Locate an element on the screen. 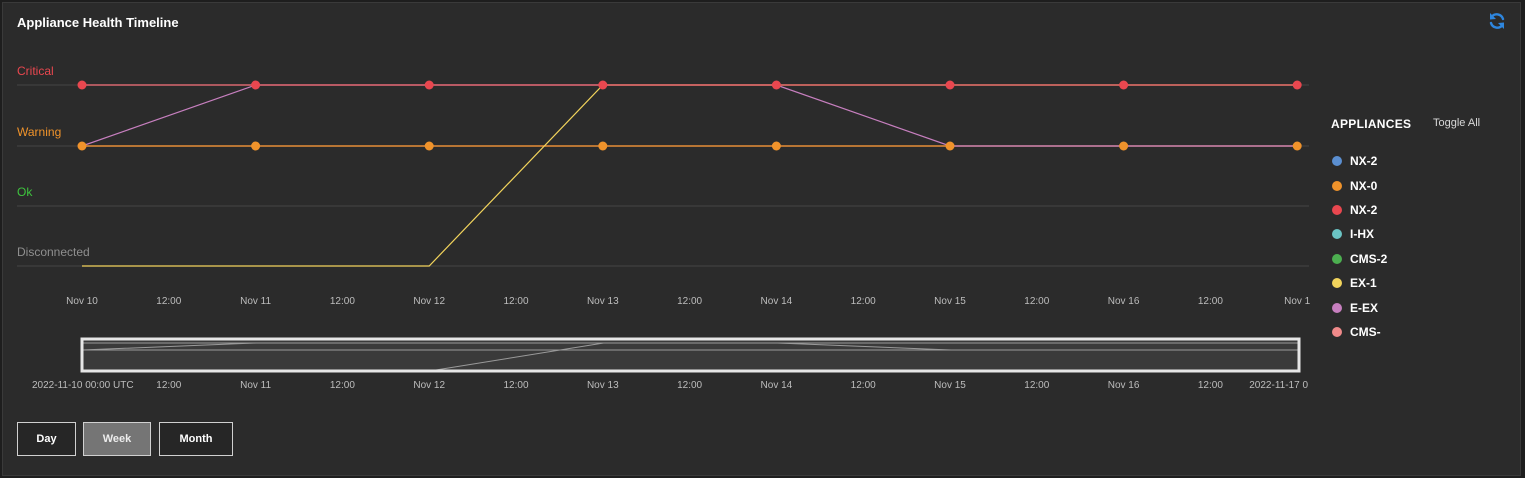  x-tick-label: Nov 14 is located at coordinates (777, 301).